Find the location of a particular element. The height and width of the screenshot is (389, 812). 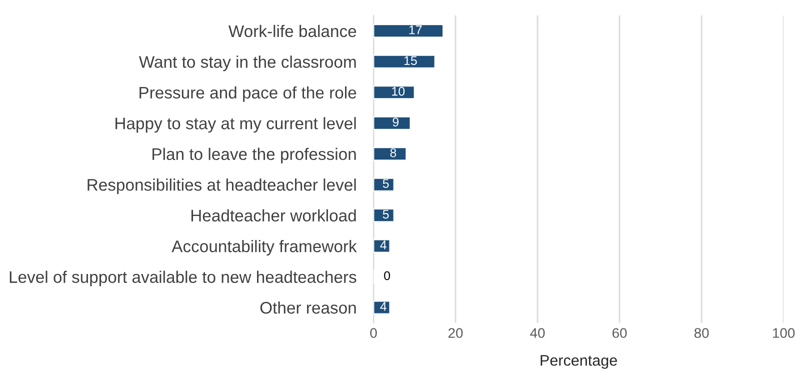

x-axis-title: Percentage is located at coordinates (578, 362).